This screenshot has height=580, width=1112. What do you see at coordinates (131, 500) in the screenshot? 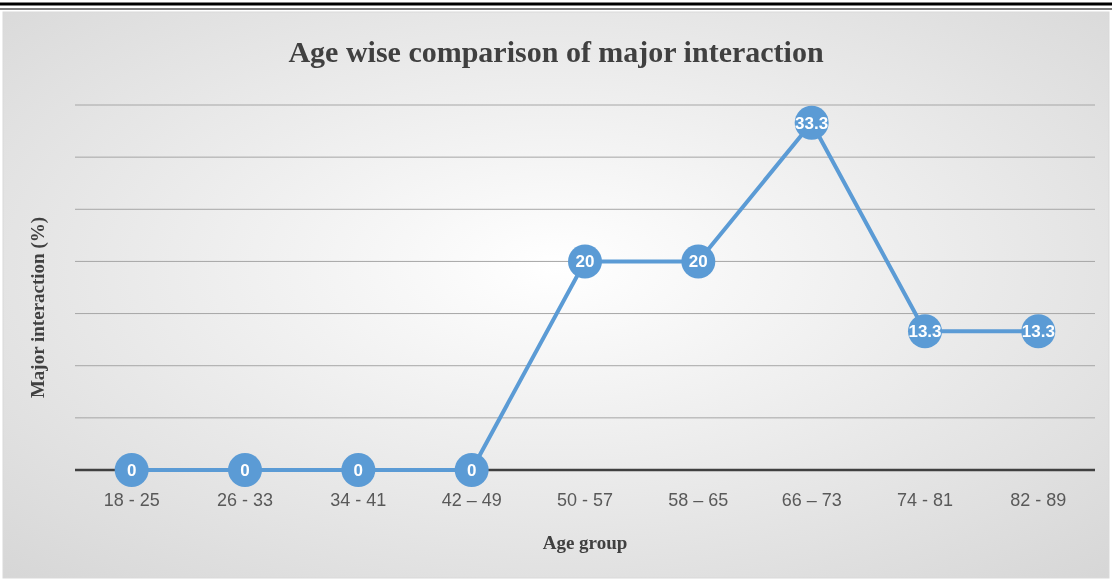
I see `x-tick-label: 18 - 25` at bounding box center [131, 500].